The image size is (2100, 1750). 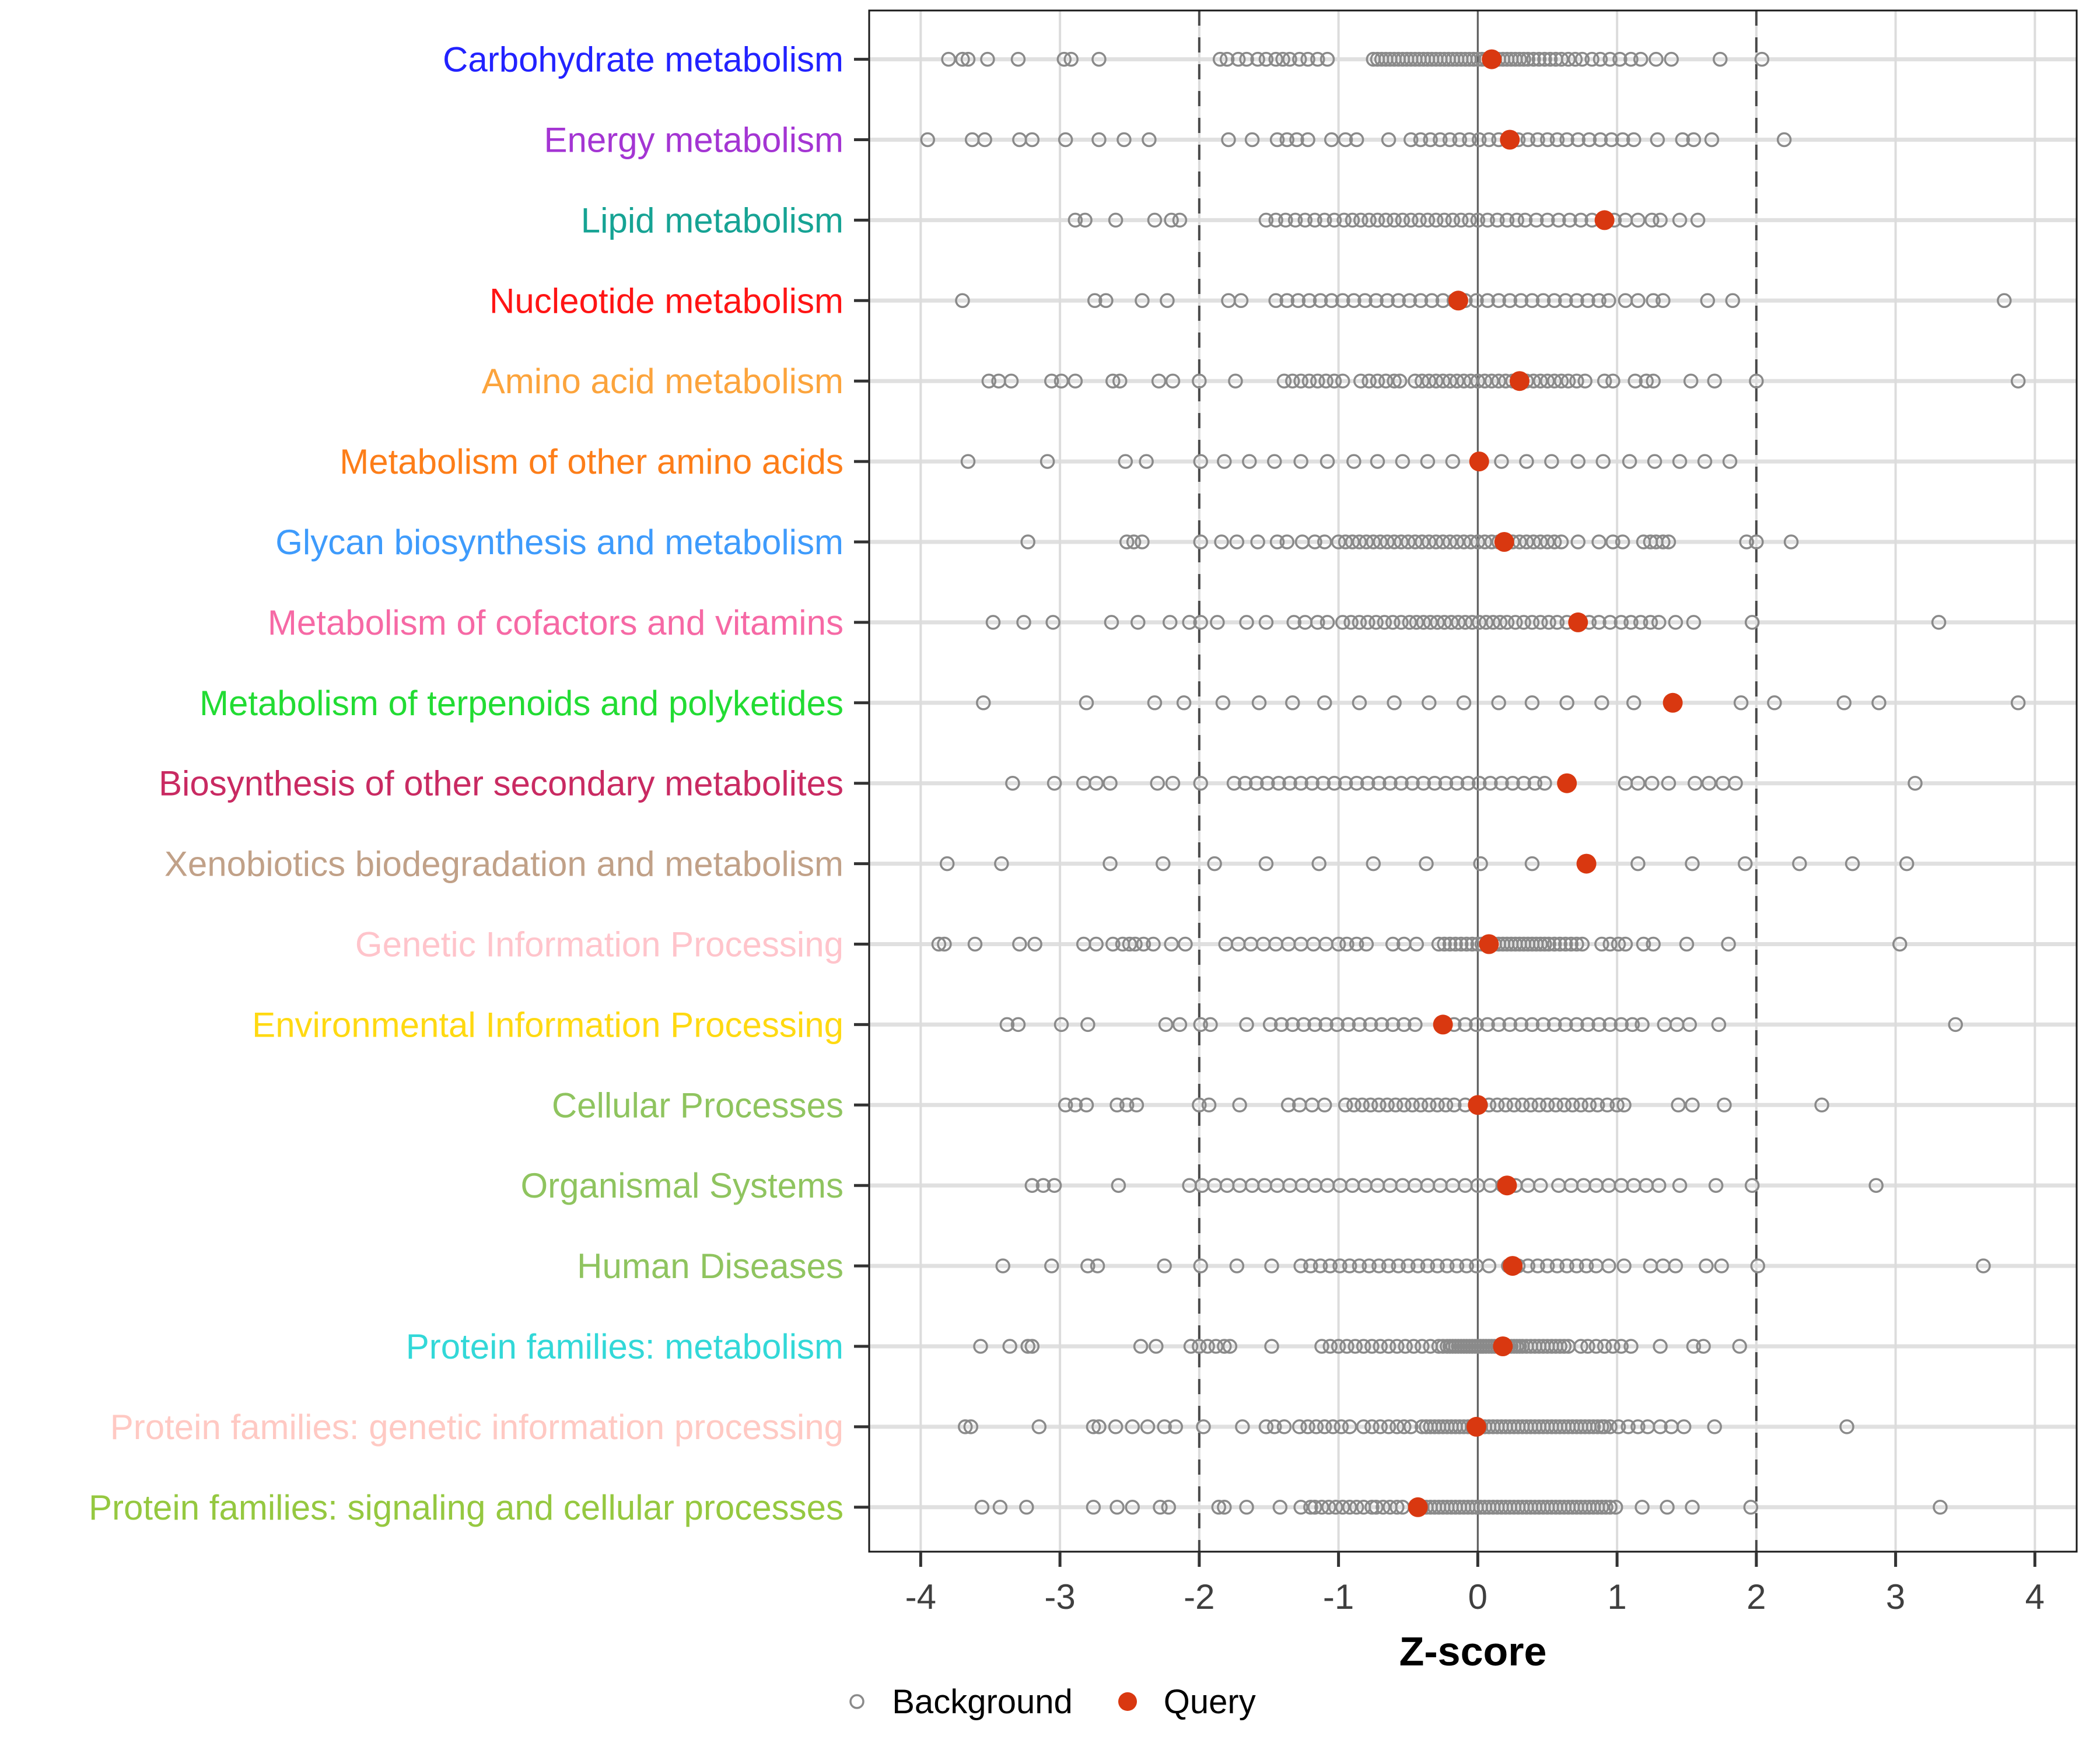 What do you see at coordinates (1616, 1596) in the screenshot?
I see `x-tick-label: 1` at bounding box center [1616, 1596].